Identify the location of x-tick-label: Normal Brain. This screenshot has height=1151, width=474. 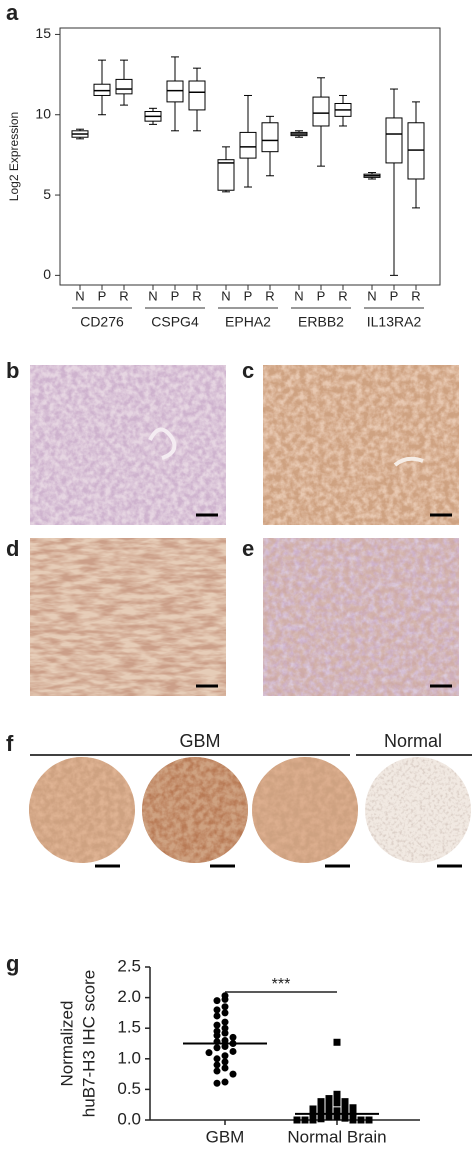
(336, 1136).